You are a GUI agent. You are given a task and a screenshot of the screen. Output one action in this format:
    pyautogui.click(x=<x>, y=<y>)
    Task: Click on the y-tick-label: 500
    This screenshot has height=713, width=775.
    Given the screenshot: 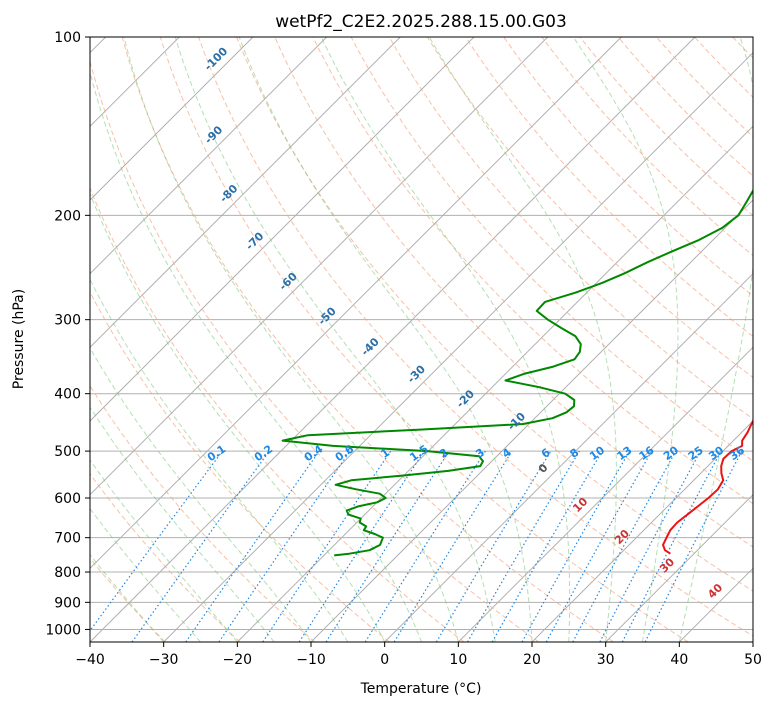 What is the action you would take?
    pyautogui.click(x=67, y=452)
    